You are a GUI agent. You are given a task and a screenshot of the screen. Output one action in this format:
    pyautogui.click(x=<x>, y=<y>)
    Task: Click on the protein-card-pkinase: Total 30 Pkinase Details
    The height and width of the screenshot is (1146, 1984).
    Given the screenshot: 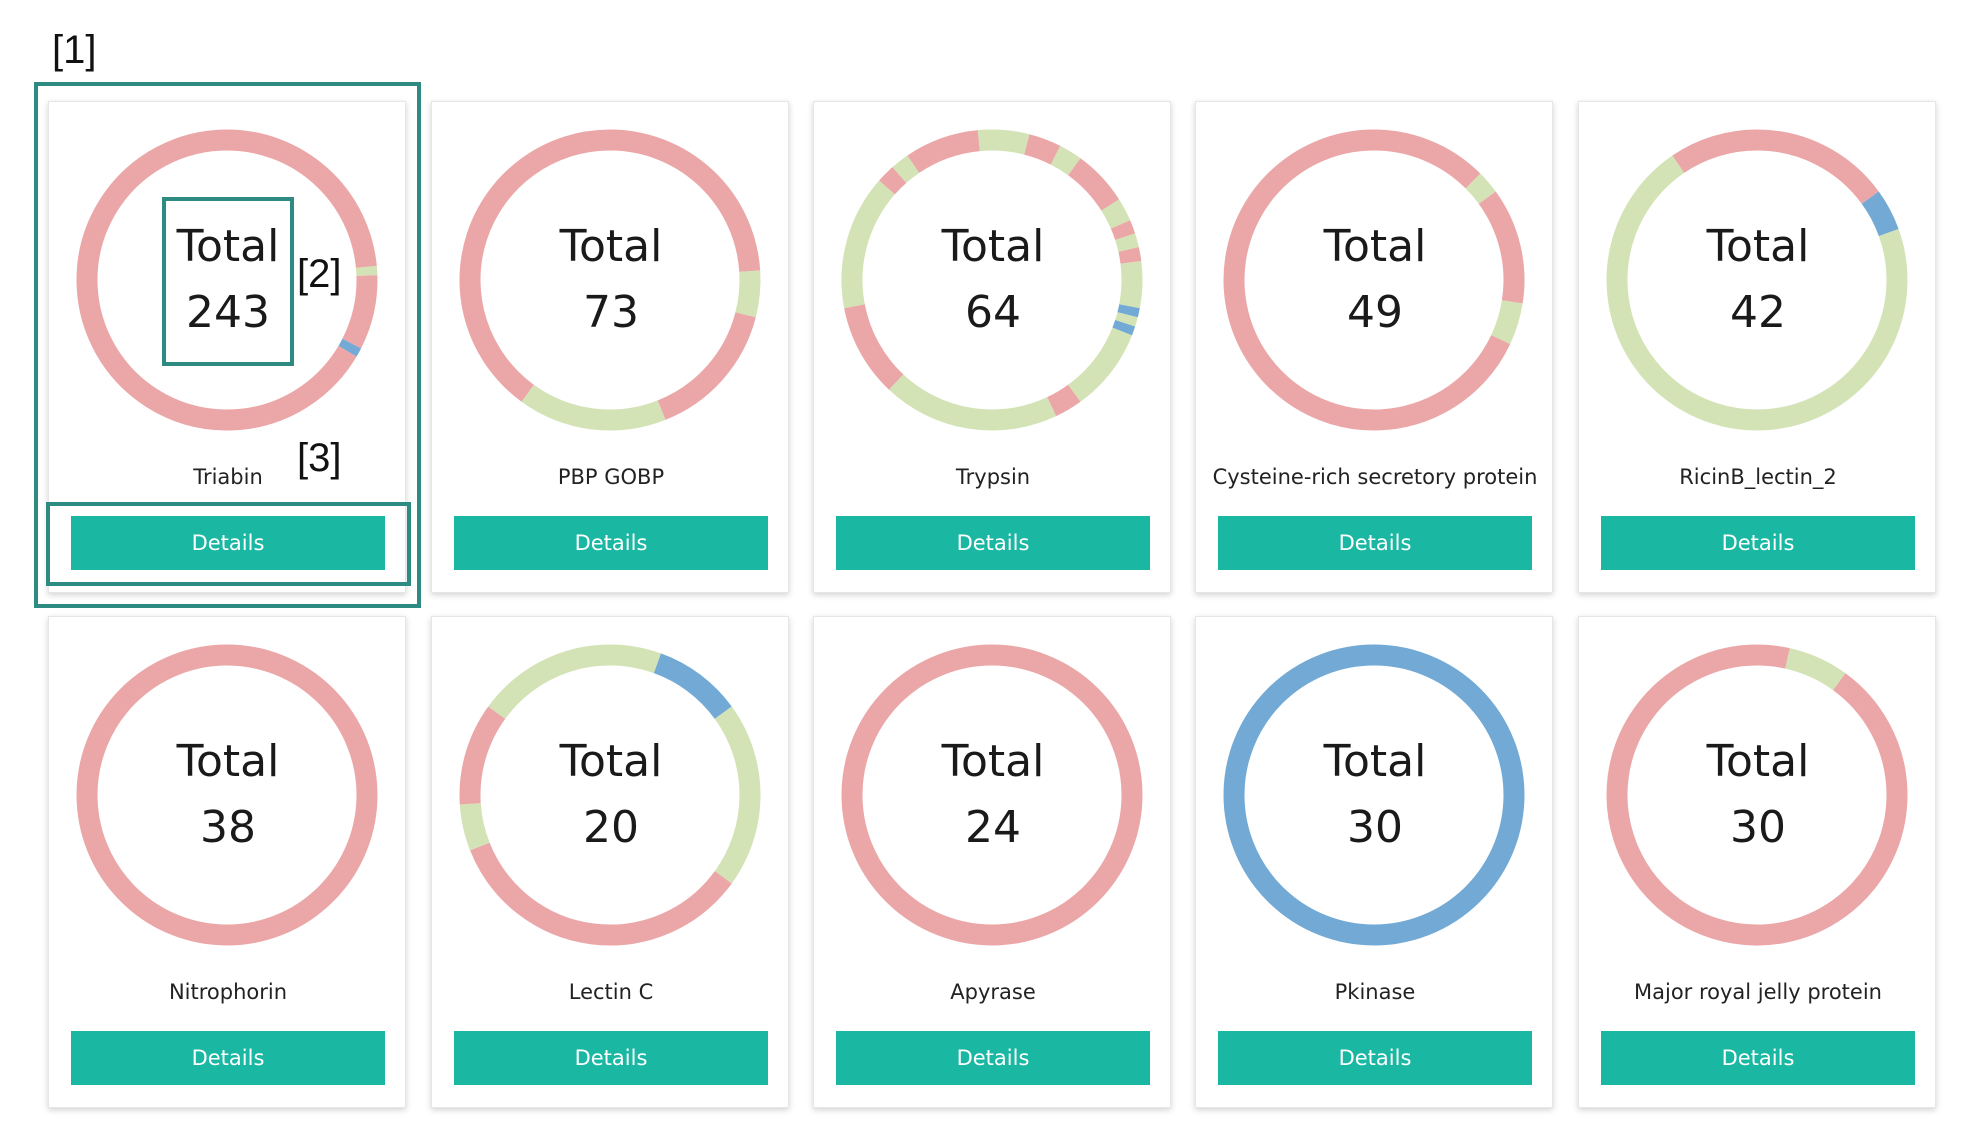 What is the action you would take?
    pyautogui.click(x=1374, y=862)
    